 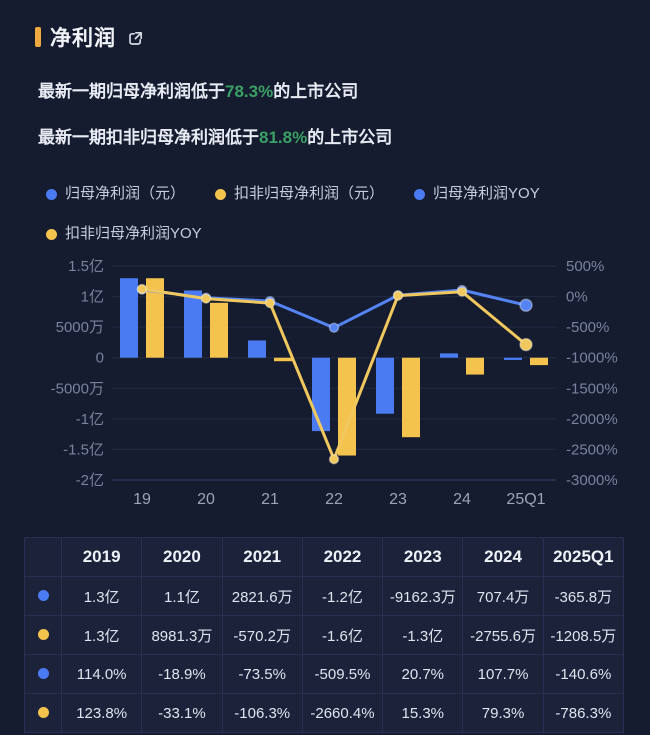 What do you see at coordinates (257, 349) in the screenshot?
I see `bar-归母净利润（元）-21` at bounding box center [257, 349].